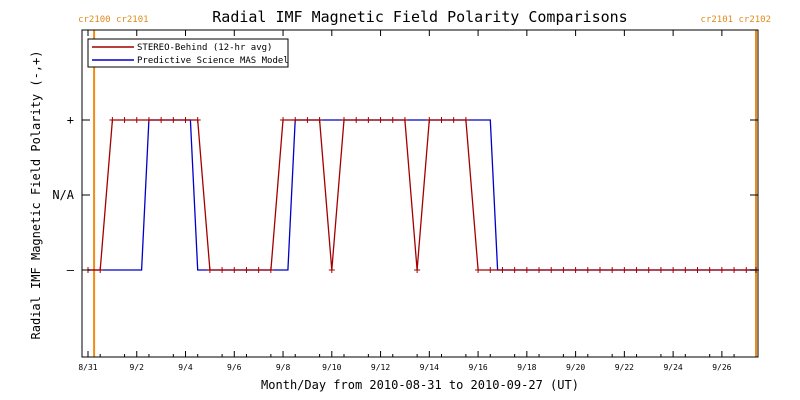  I want to click on x-tick-label: 9/10, so click(331, 367).